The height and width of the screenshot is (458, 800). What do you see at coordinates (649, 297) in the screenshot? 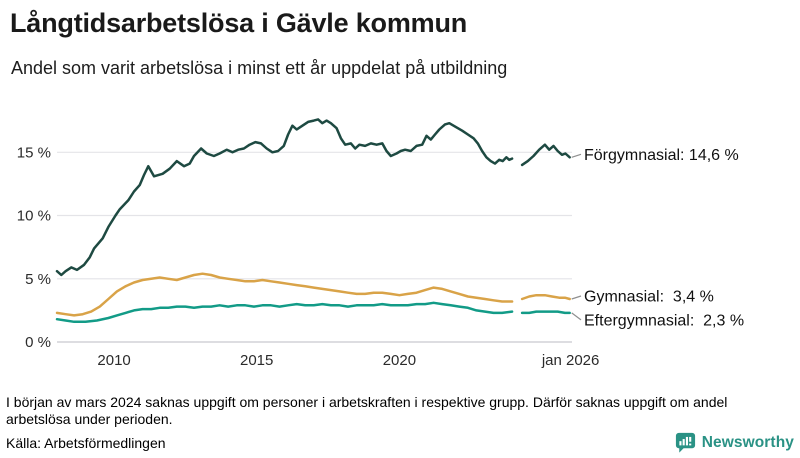
I see `series-end-label-gymnasial: Gymnasial: 3,4 %` at bounding box center [649, 297].